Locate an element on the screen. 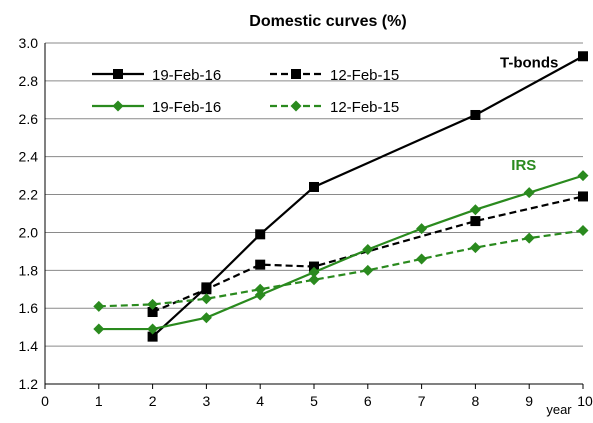  x-tick-label: 3 is located at coordinates (207, 401).